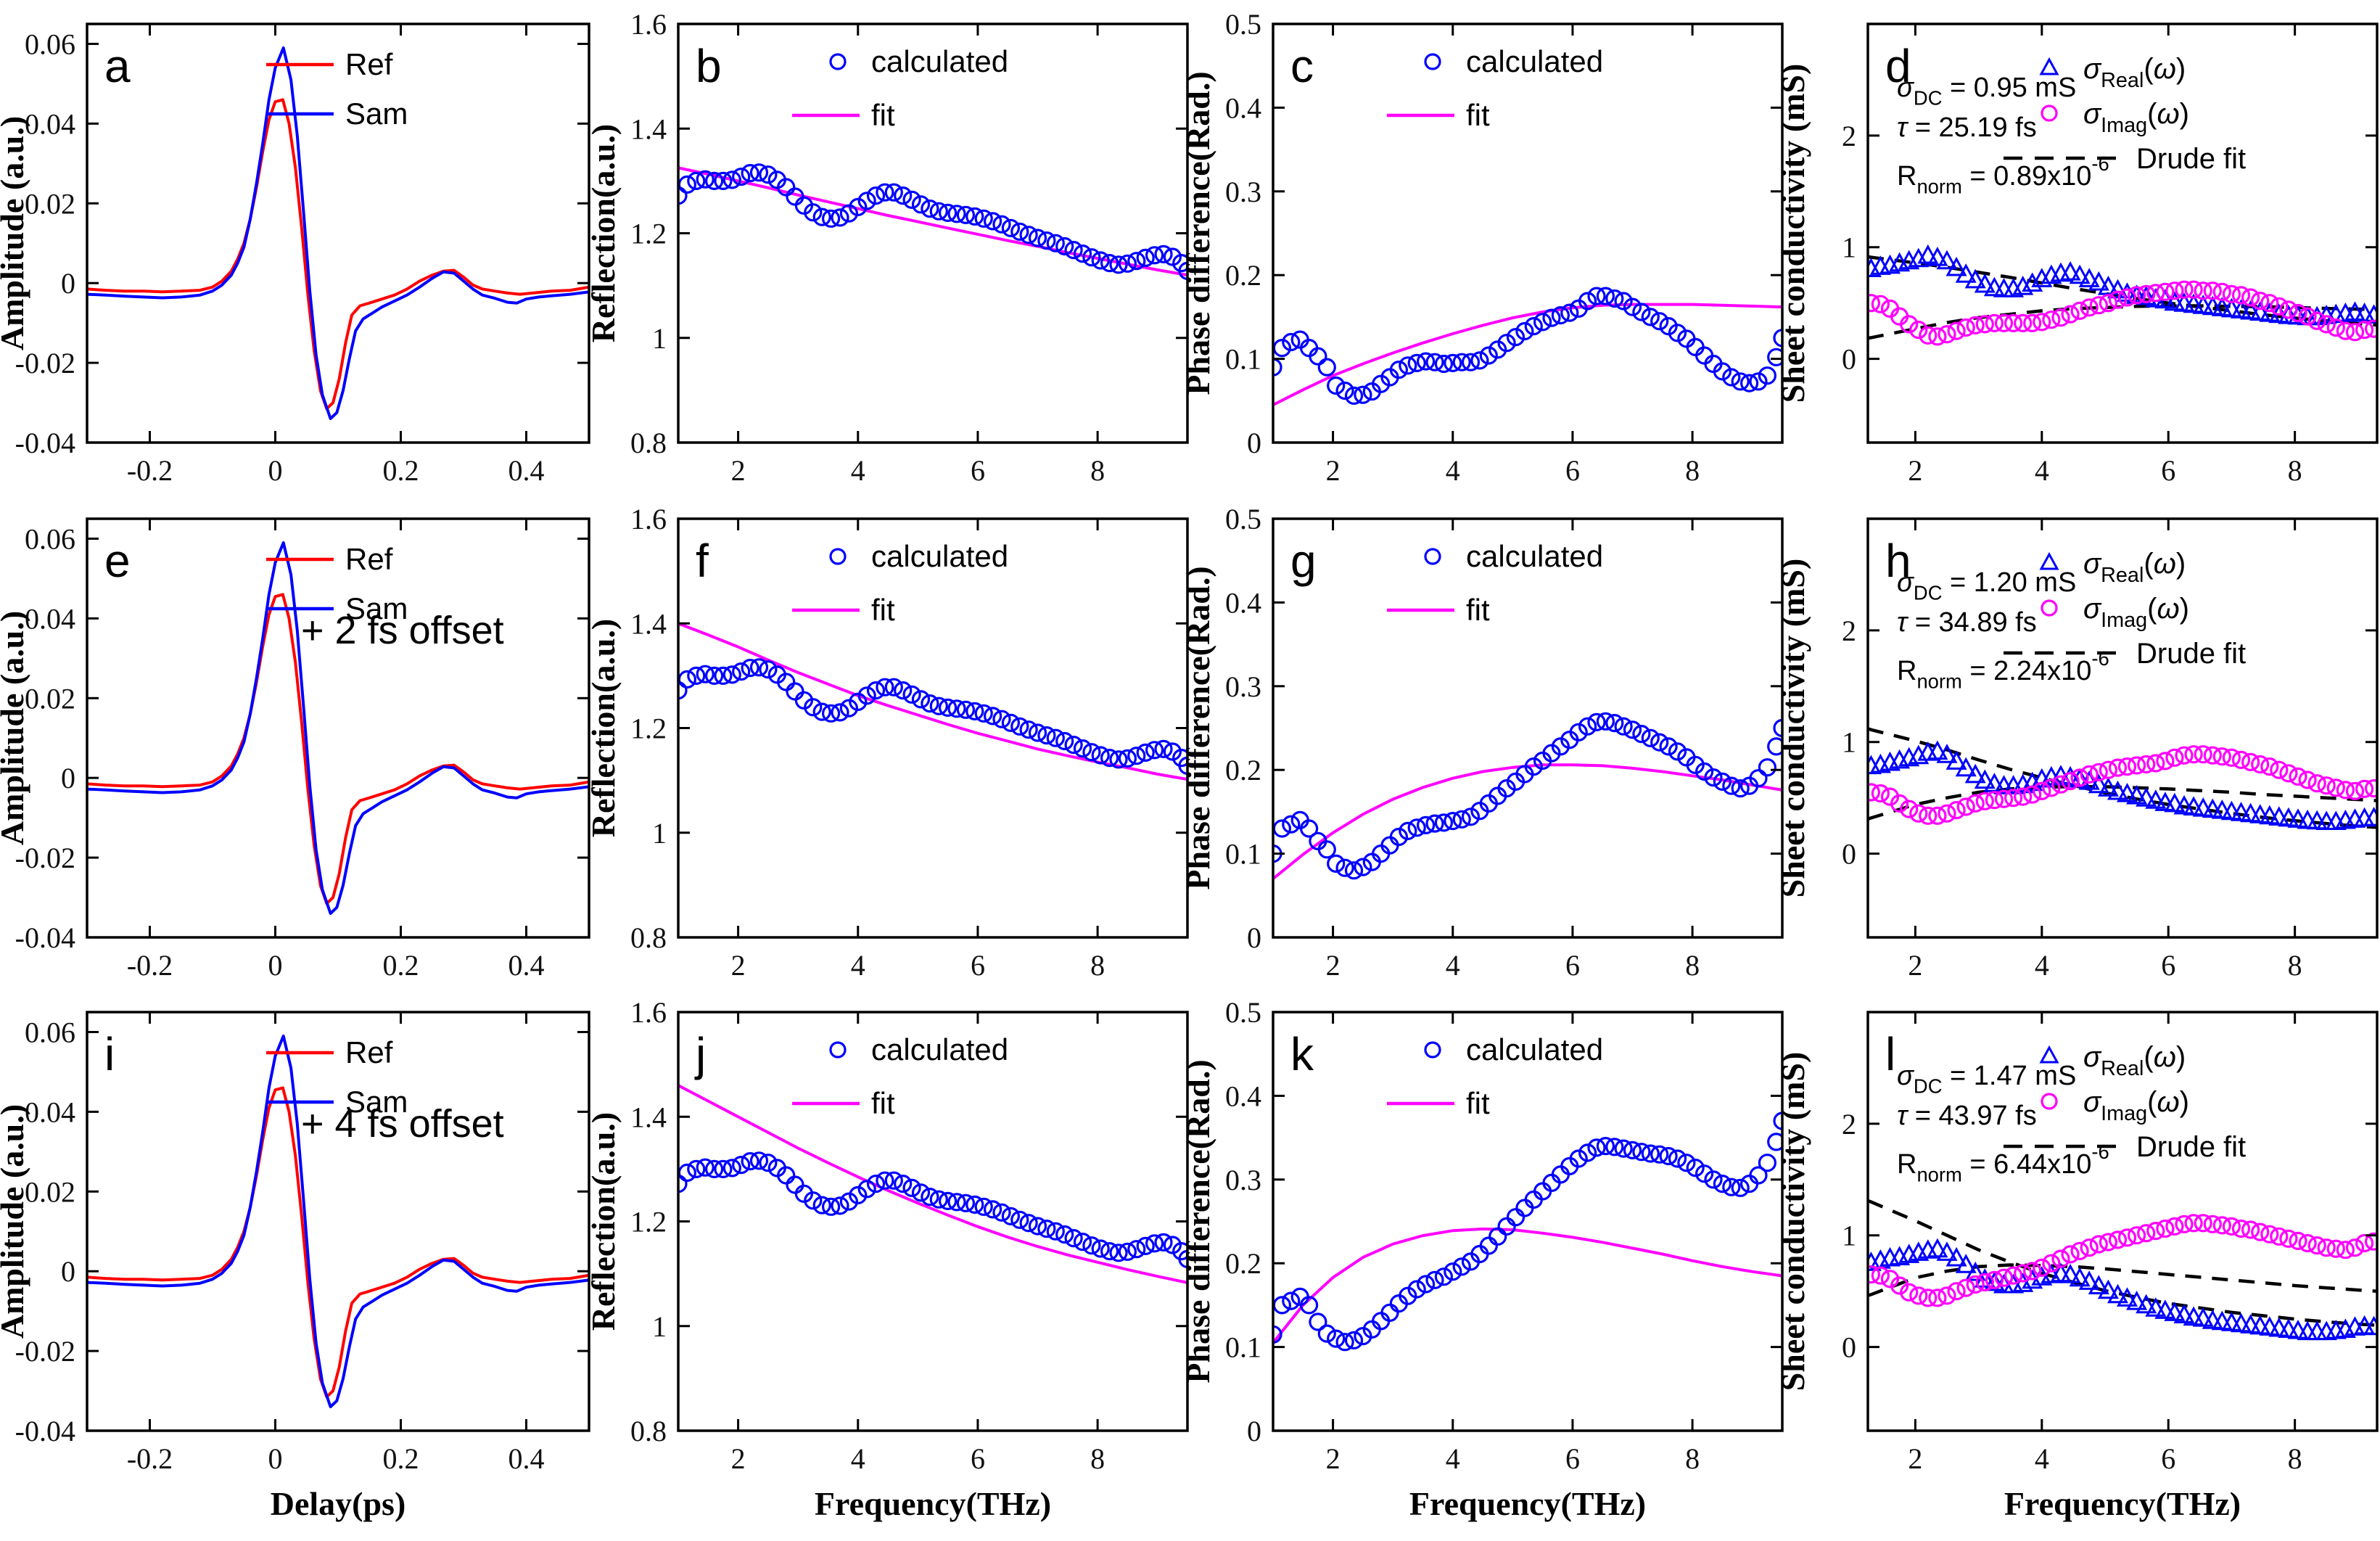 The image size is (2380, 1541). Describe the element at coordinates (2122, 778) in the screenshot. I see `panel-h-series` at that location.